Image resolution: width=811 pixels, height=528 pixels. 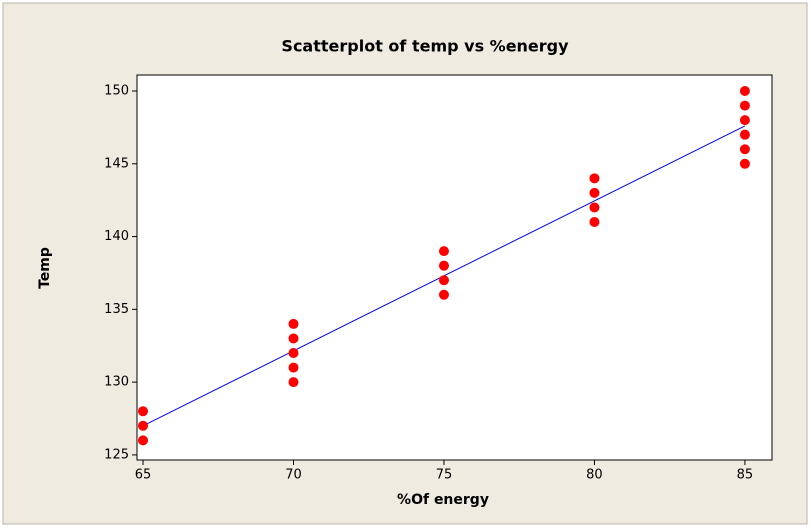 I want to click on y-tick-label: 130, so click(x=116, y=382).